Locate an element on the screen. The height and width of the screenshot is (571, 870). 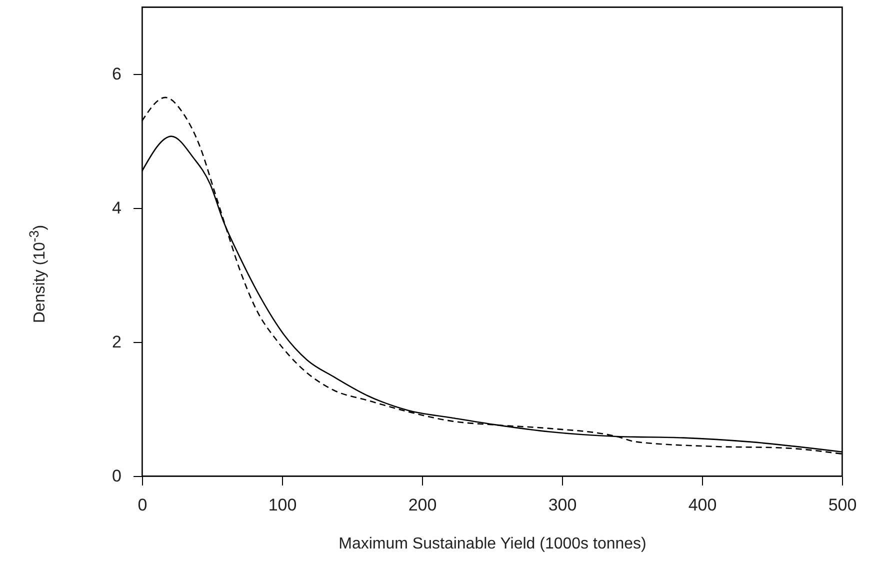
x-tick-label: 200 is located at coordinates (422, 505).